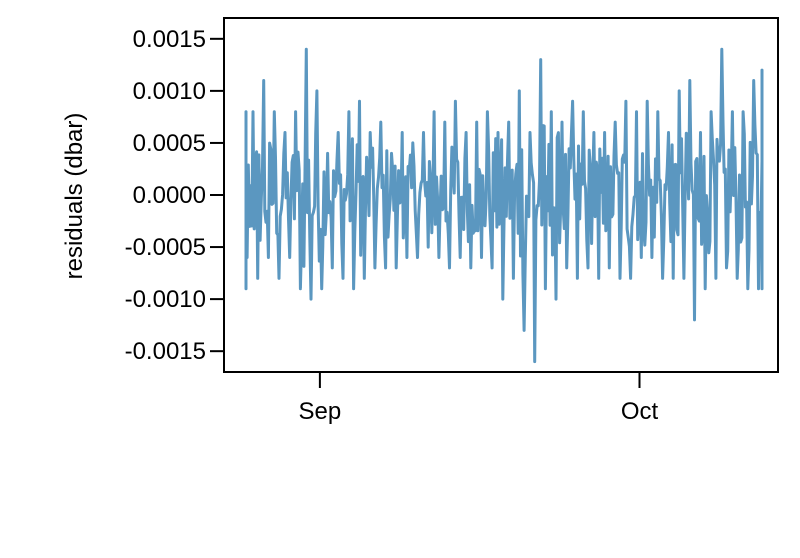 This screenshot has height=558, width=800. What do you see at coordinates (169, 39) in the screenshot?
I see `y-tick-label: 0.0015` at bounding box center [169, 39].